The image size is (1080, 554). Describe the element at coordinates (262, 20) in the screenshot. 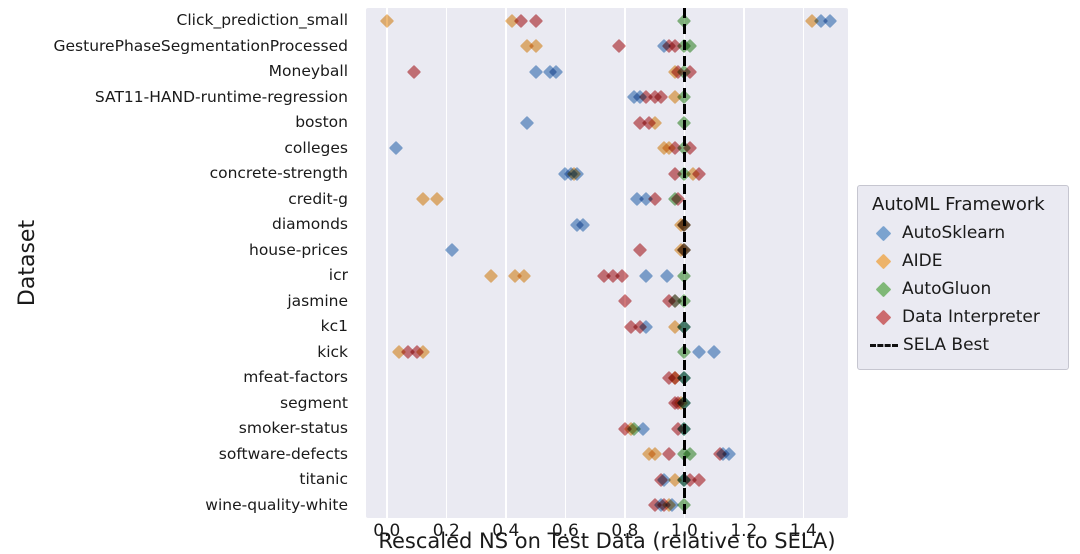

I see `y-tick-label-click-prediction-small: Click_prediction_small` at that location.